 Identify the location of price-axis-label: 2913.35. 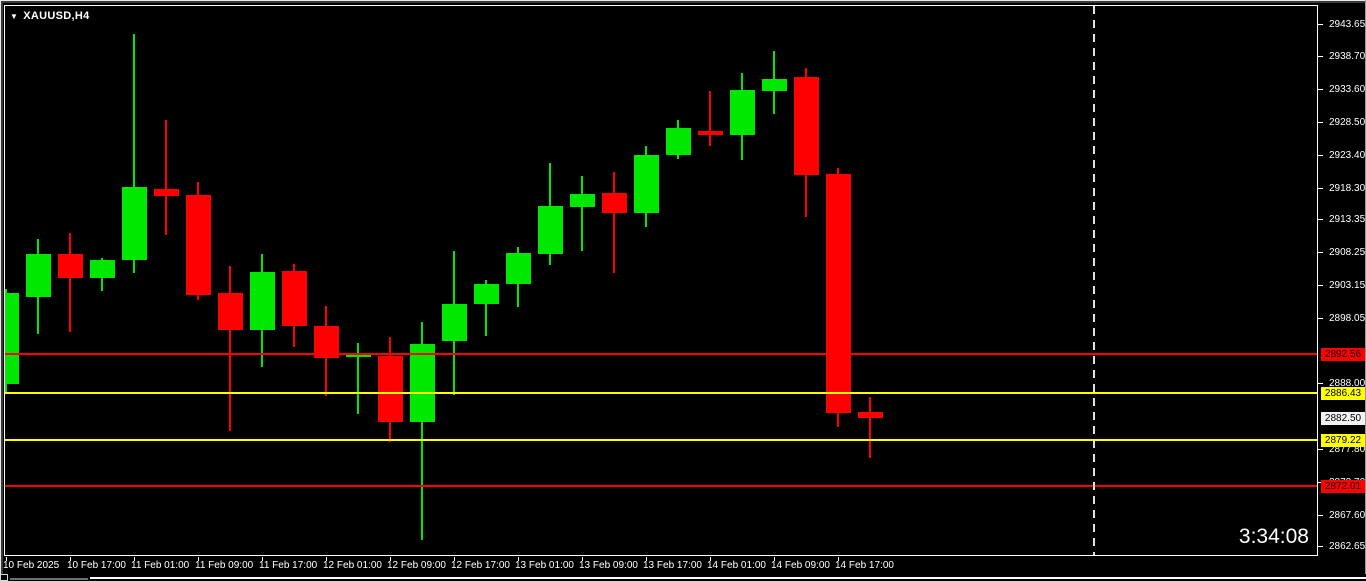
(1347, 220).